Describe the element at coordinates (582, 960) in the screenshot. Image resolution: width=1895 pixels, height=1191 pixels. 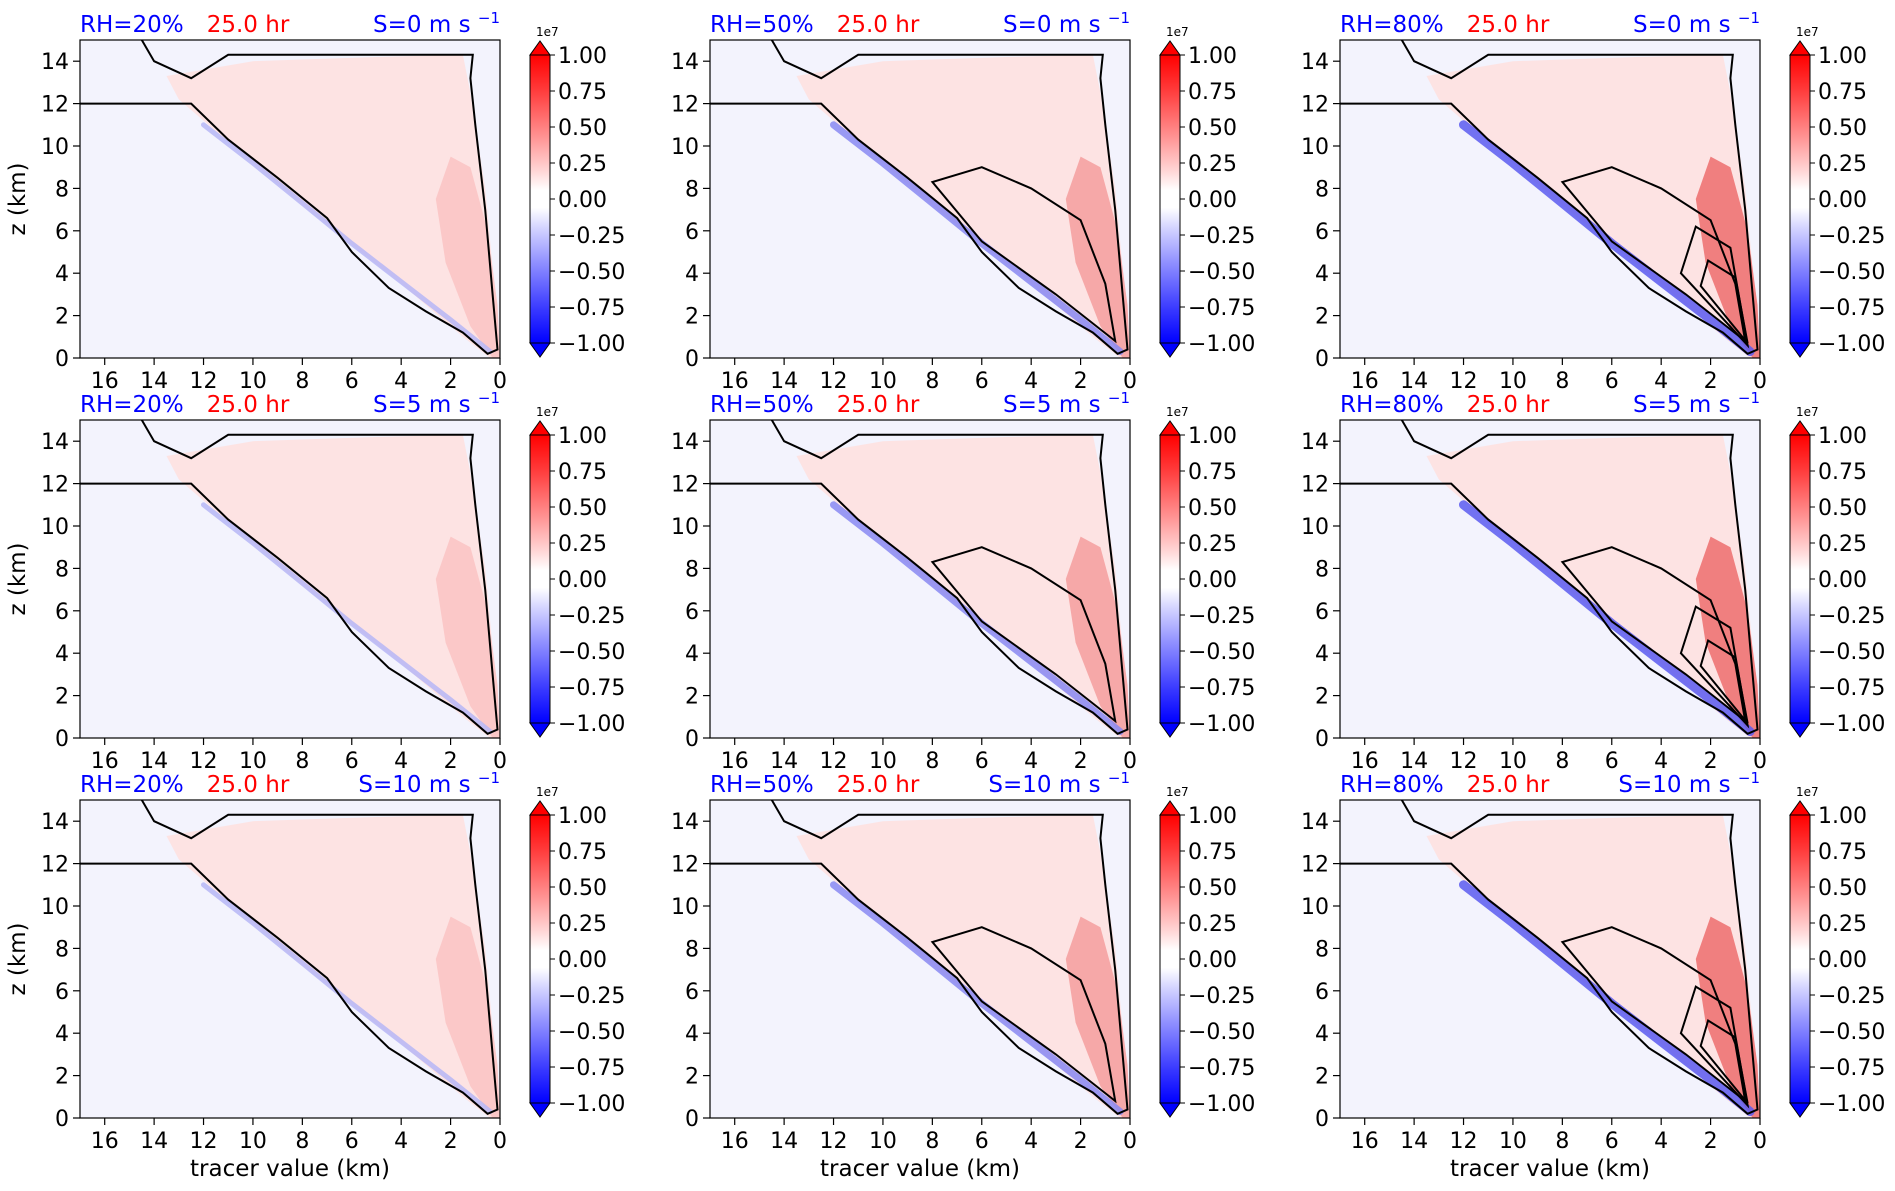
I see `colorbar-tick-label: 0.00` at that location.